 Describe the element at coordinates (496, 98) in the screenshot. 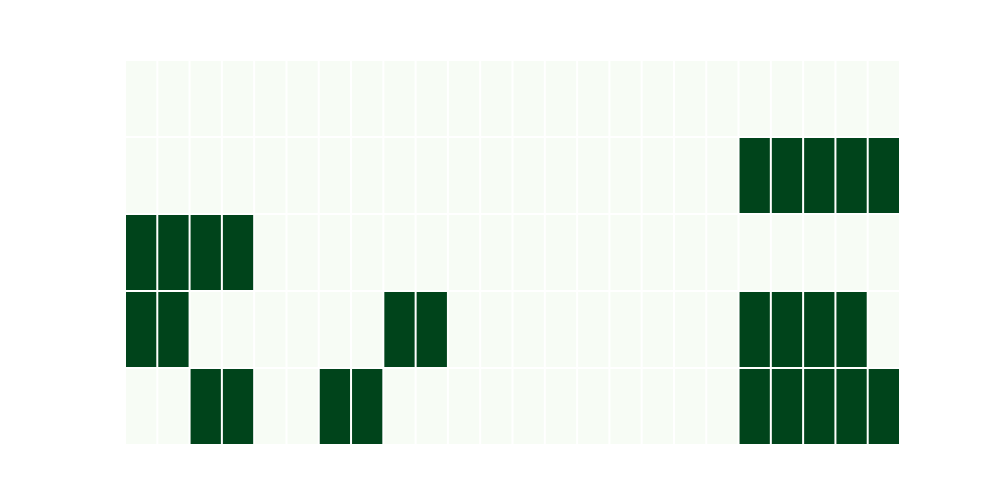

I see `heatmap-cell-r0-c11` at that location.